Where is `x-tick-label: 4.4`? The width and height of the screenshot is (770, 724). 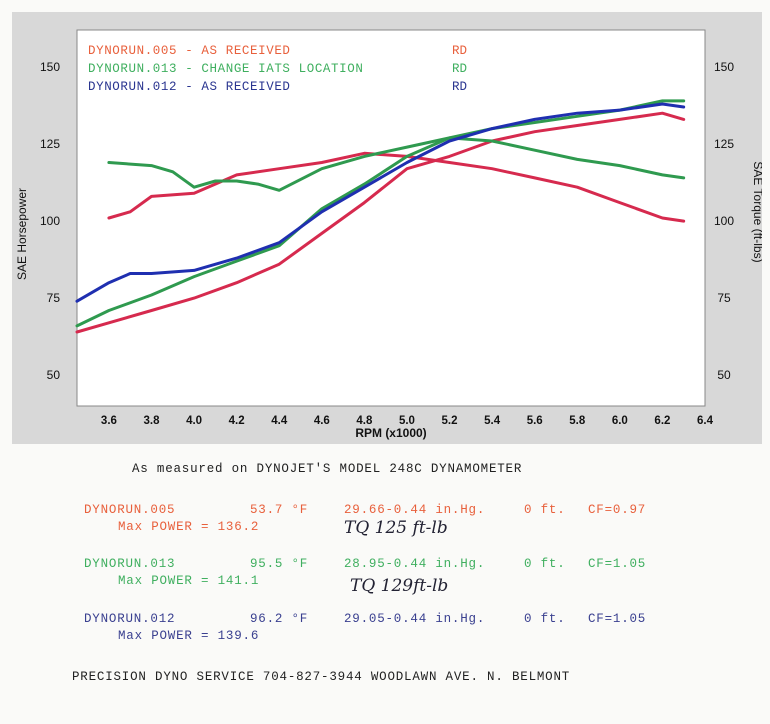
x-tick-label: 4.4 is located at coordinates (279, 421).